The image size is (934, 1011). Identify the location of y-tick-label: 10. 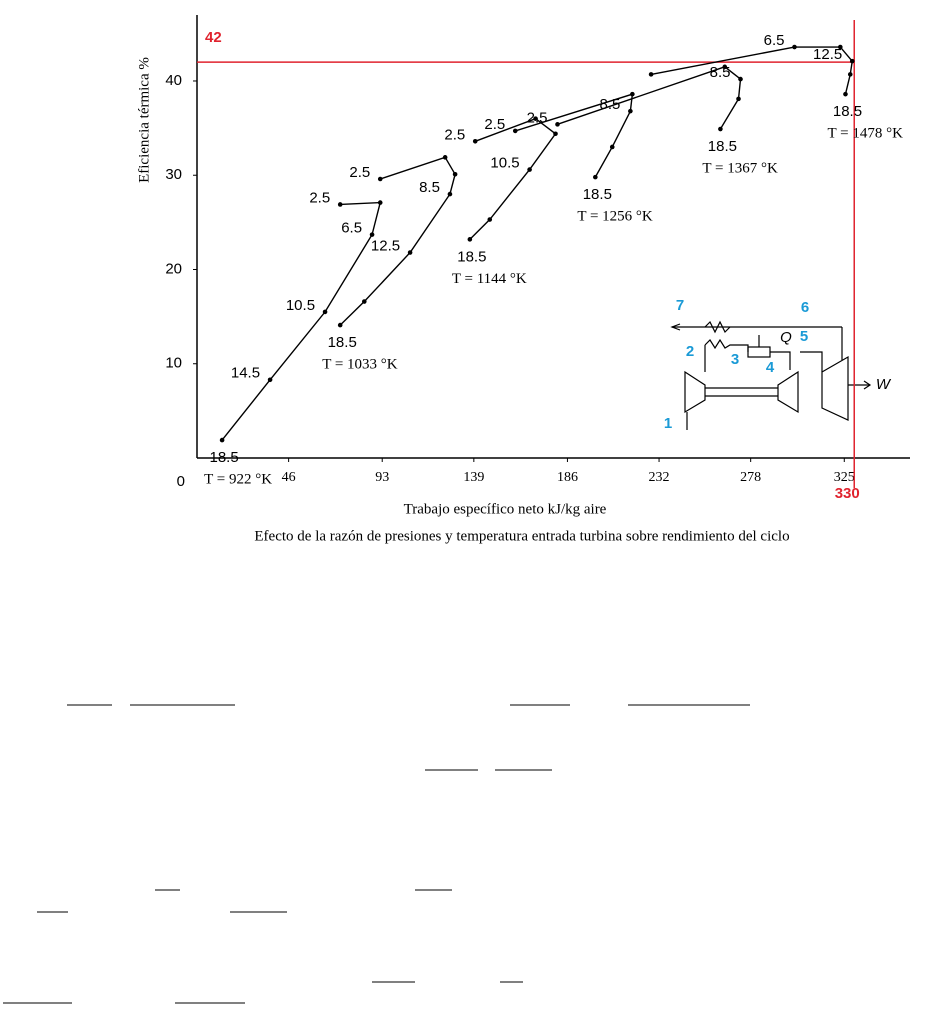
(173, 363).